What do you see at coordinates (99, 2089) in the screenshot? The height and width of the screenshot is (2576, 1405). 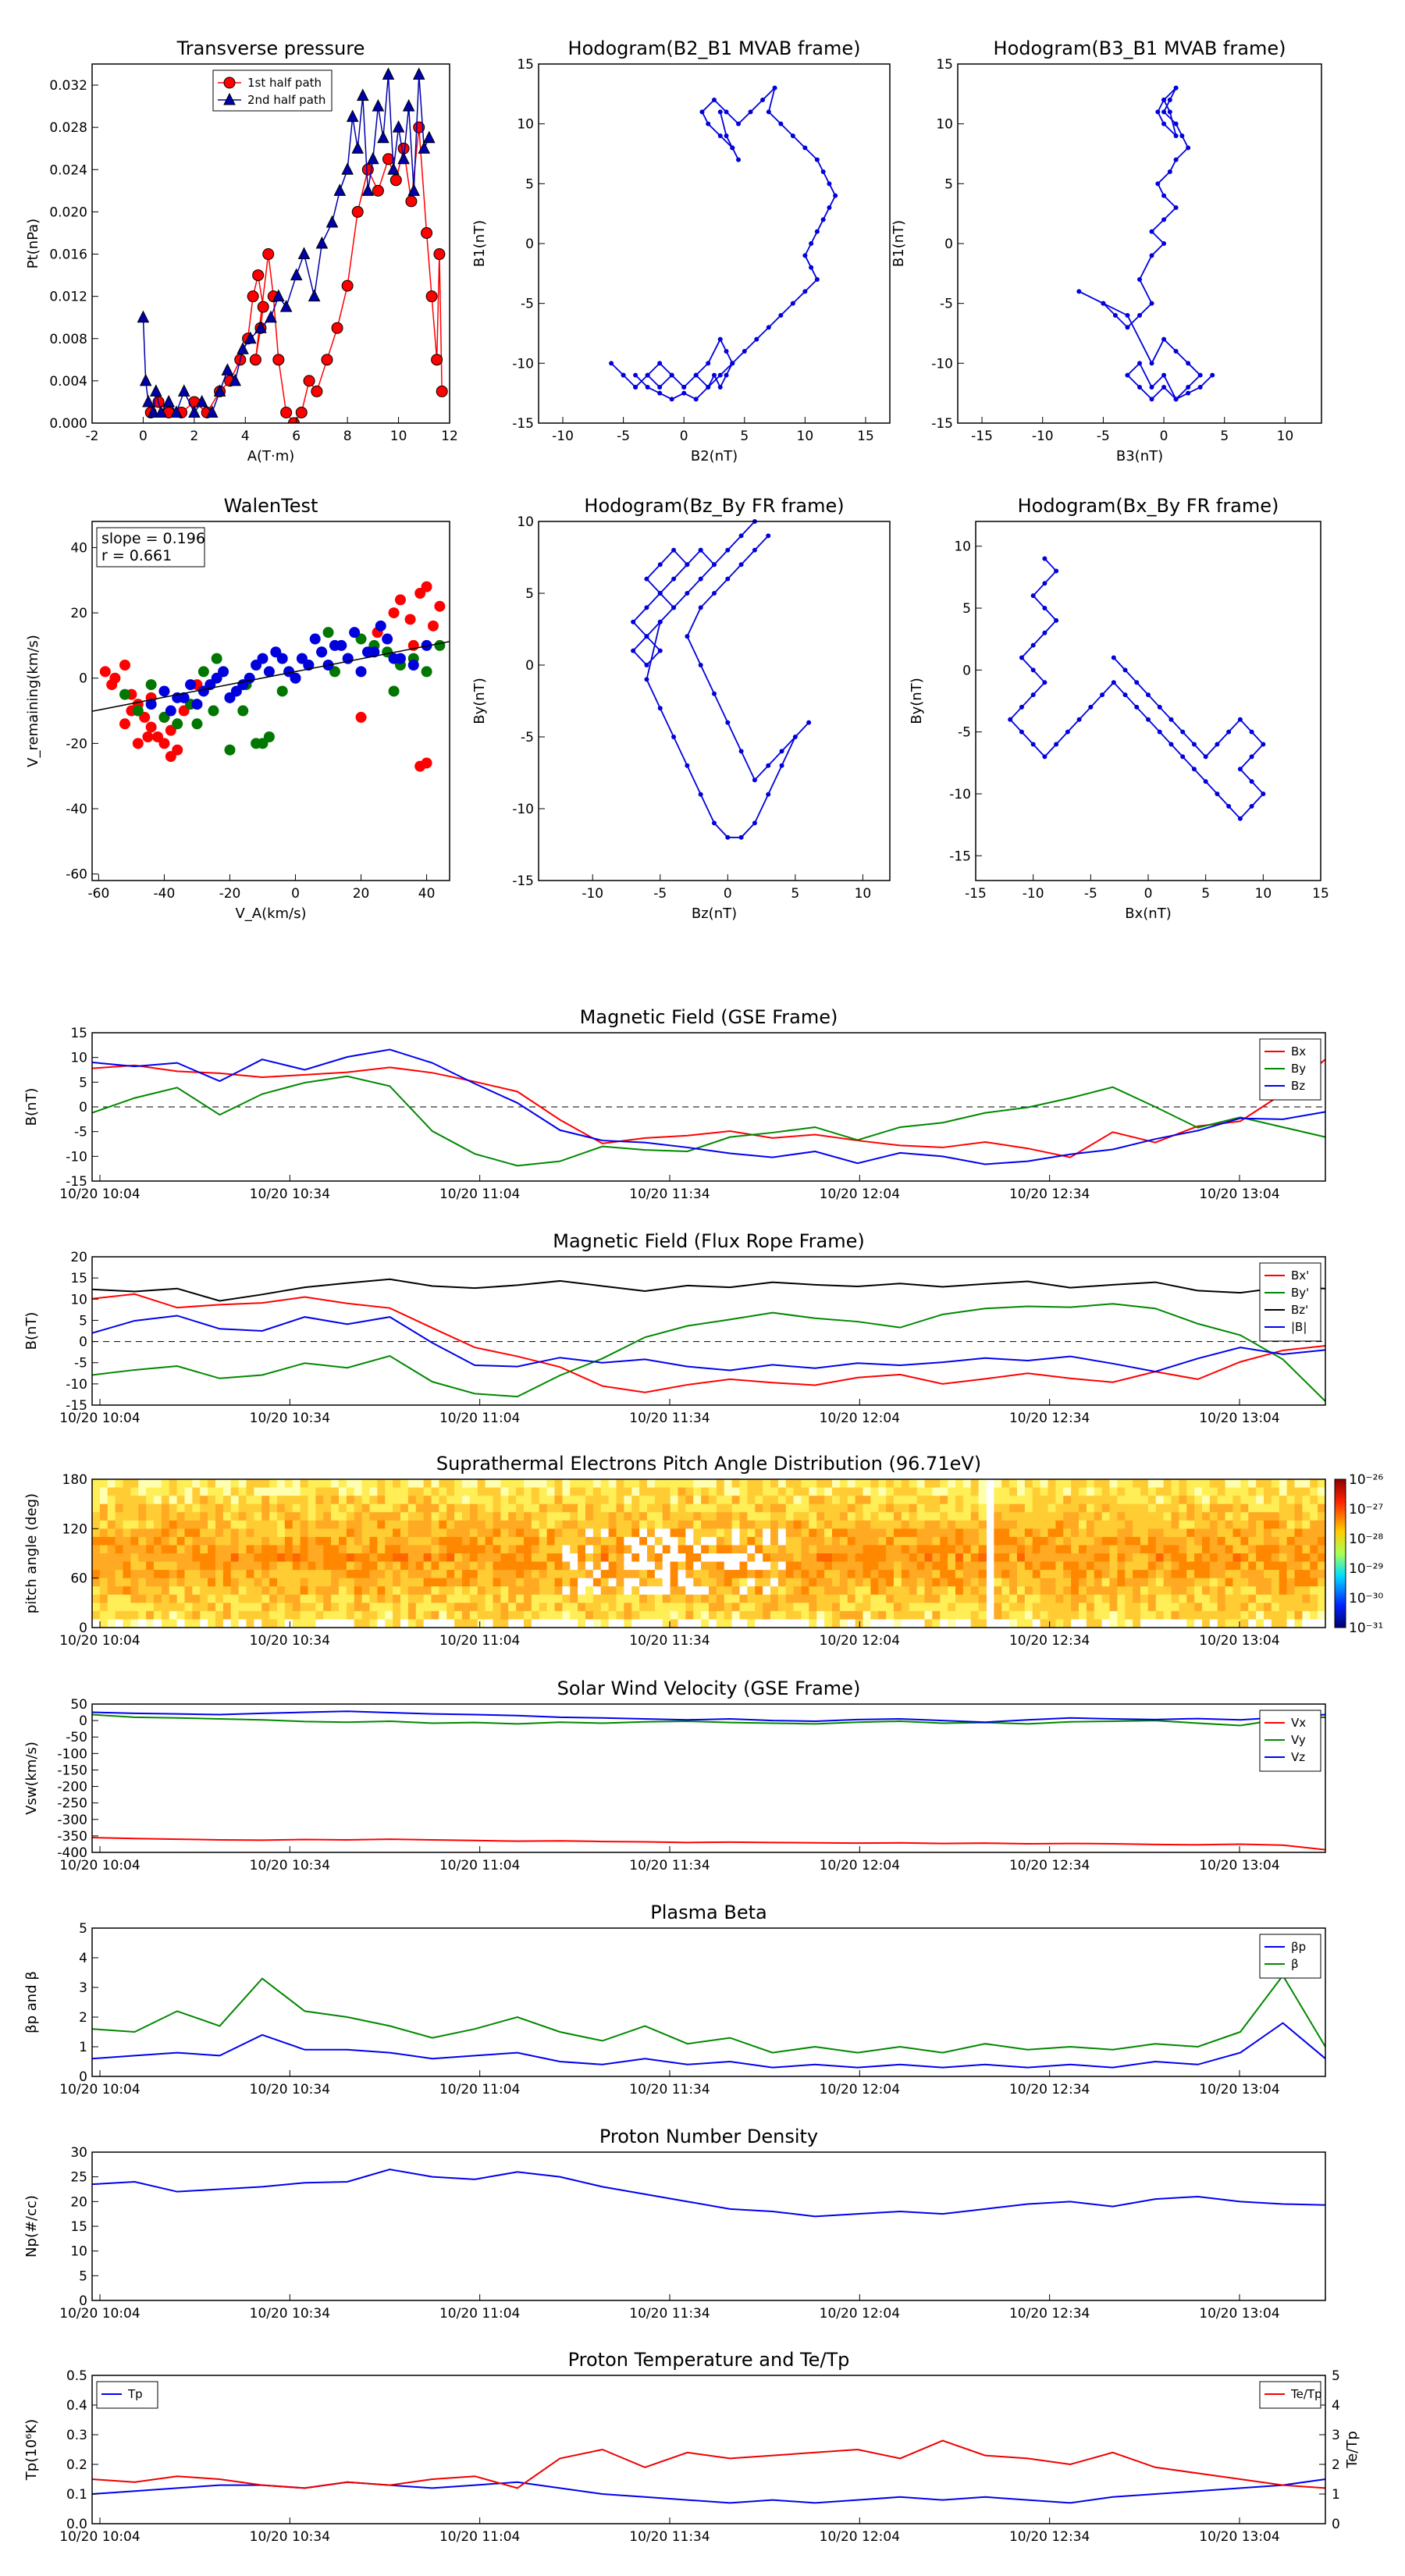 I see `x-tick-label: 10/20 10:04` at bounding box center [99, 2089].